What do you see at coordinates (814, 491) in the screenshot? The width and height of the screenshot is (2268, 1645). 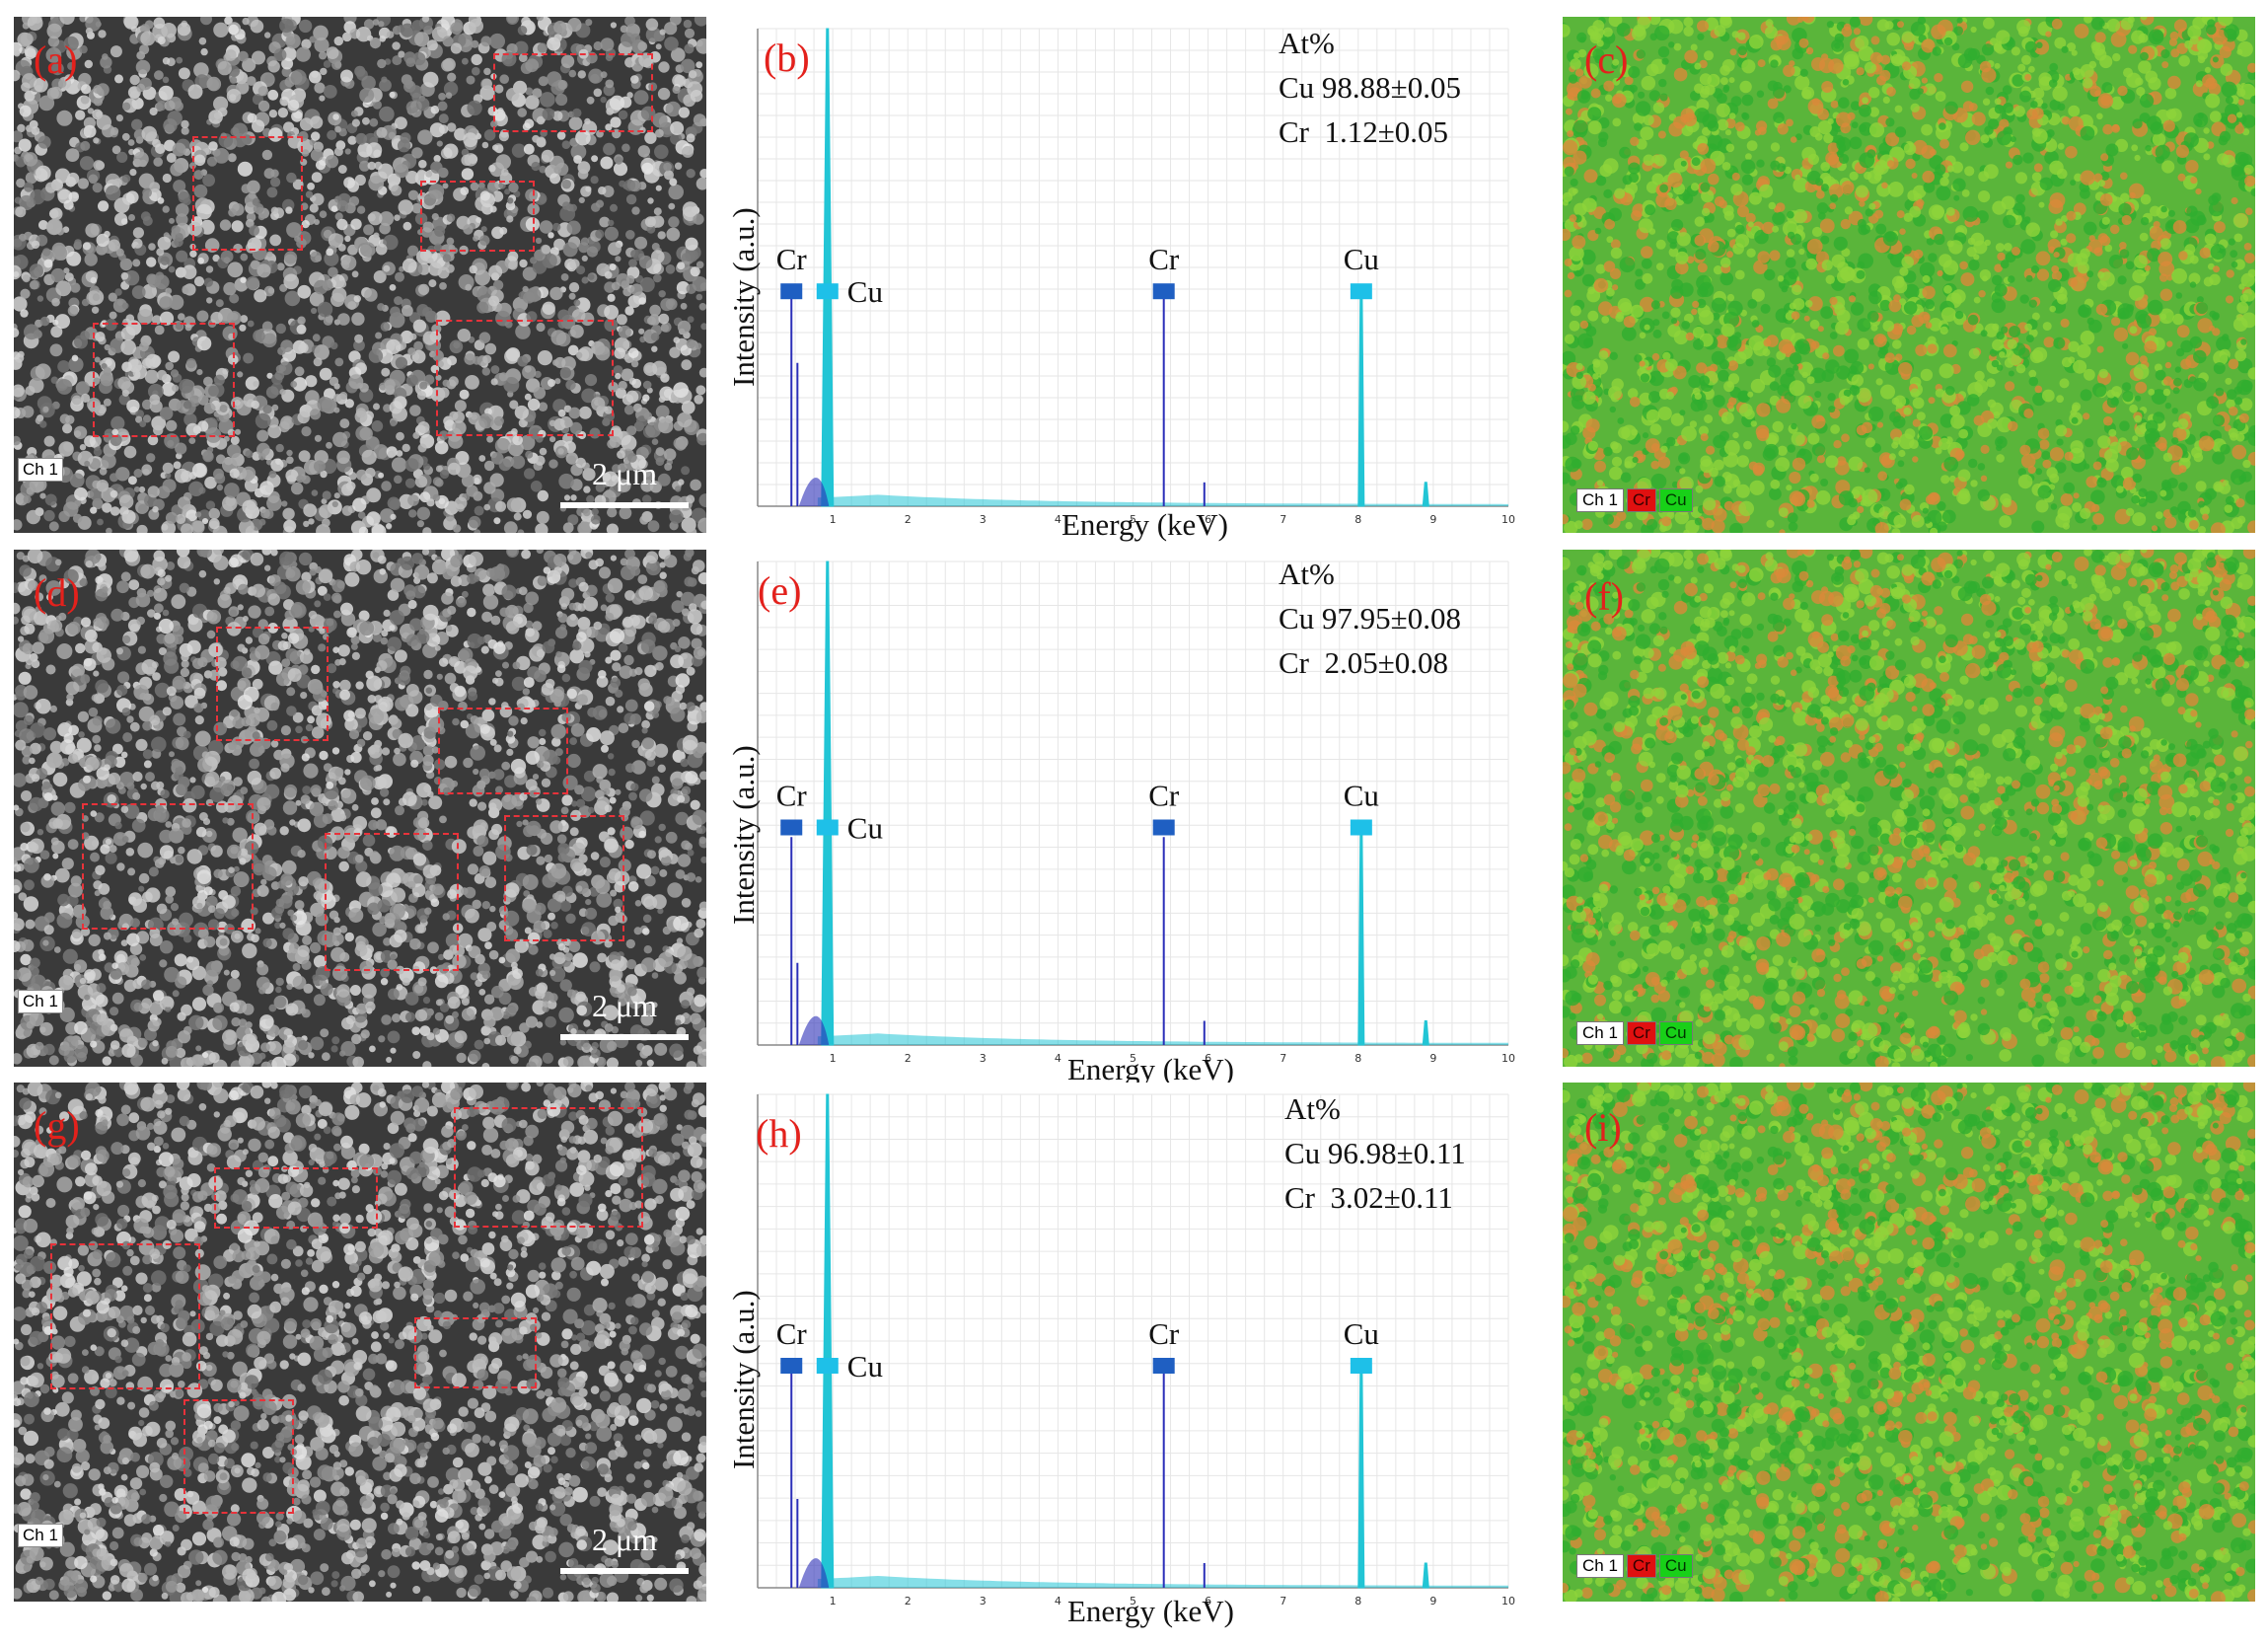 I see `shoulder-peak` at bounding box center [814, 491].